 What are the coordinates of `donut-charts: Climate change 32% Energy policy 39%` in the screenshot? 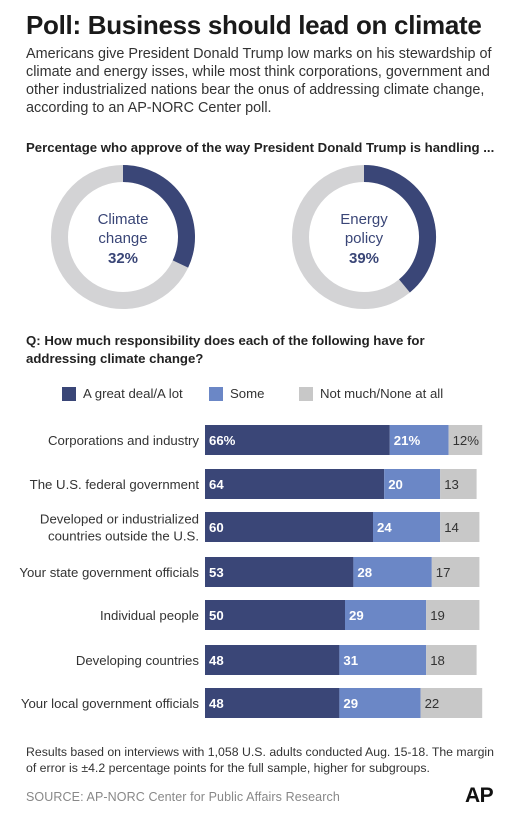 It's located at (243, 237).